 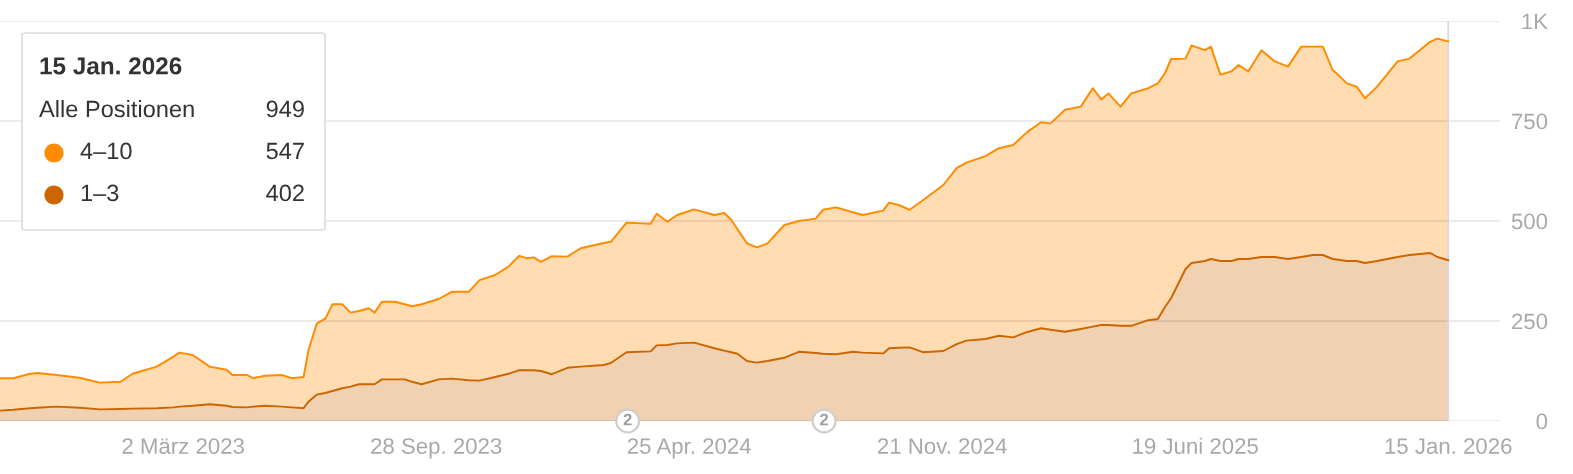 I want to click on x-tick-label: 2 März 2023, so click(x=183, y=446).